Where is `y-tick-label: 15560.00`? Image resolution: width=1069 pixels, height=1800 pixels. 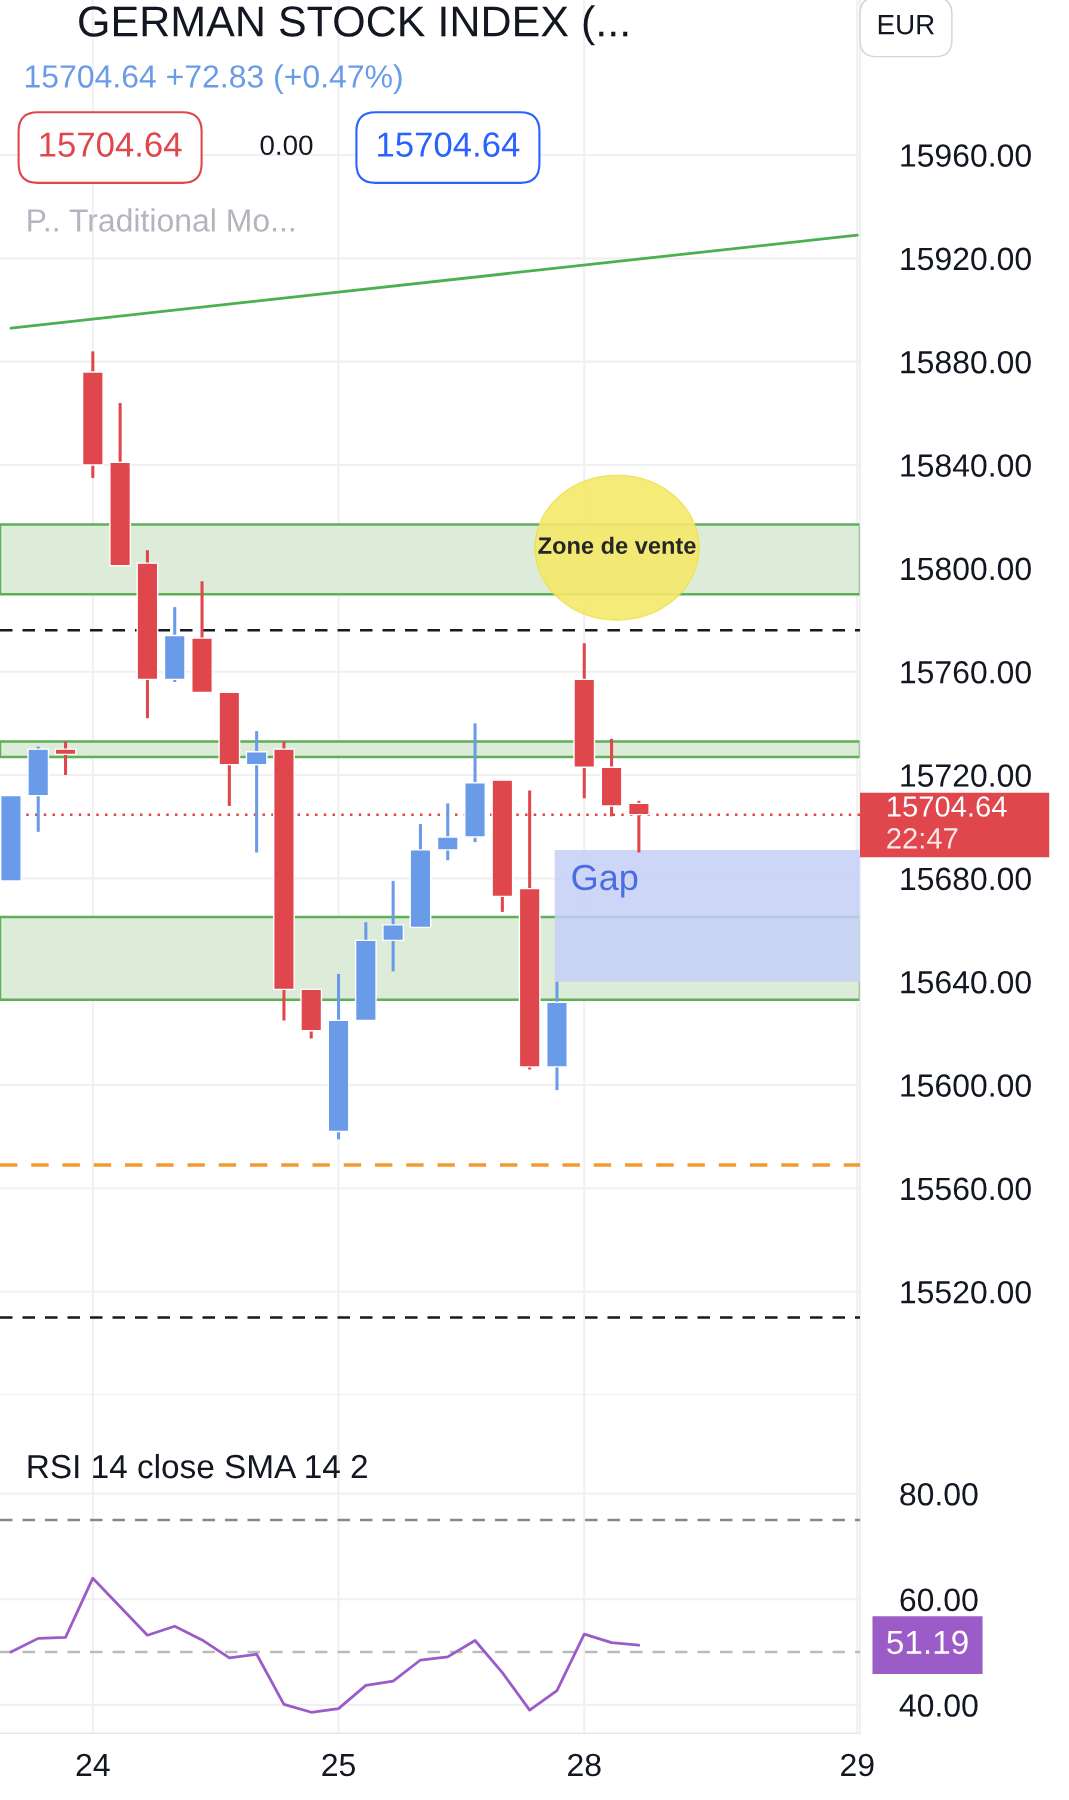
y-tick-label: 15560.00 is located at coordinates (966, 1189).